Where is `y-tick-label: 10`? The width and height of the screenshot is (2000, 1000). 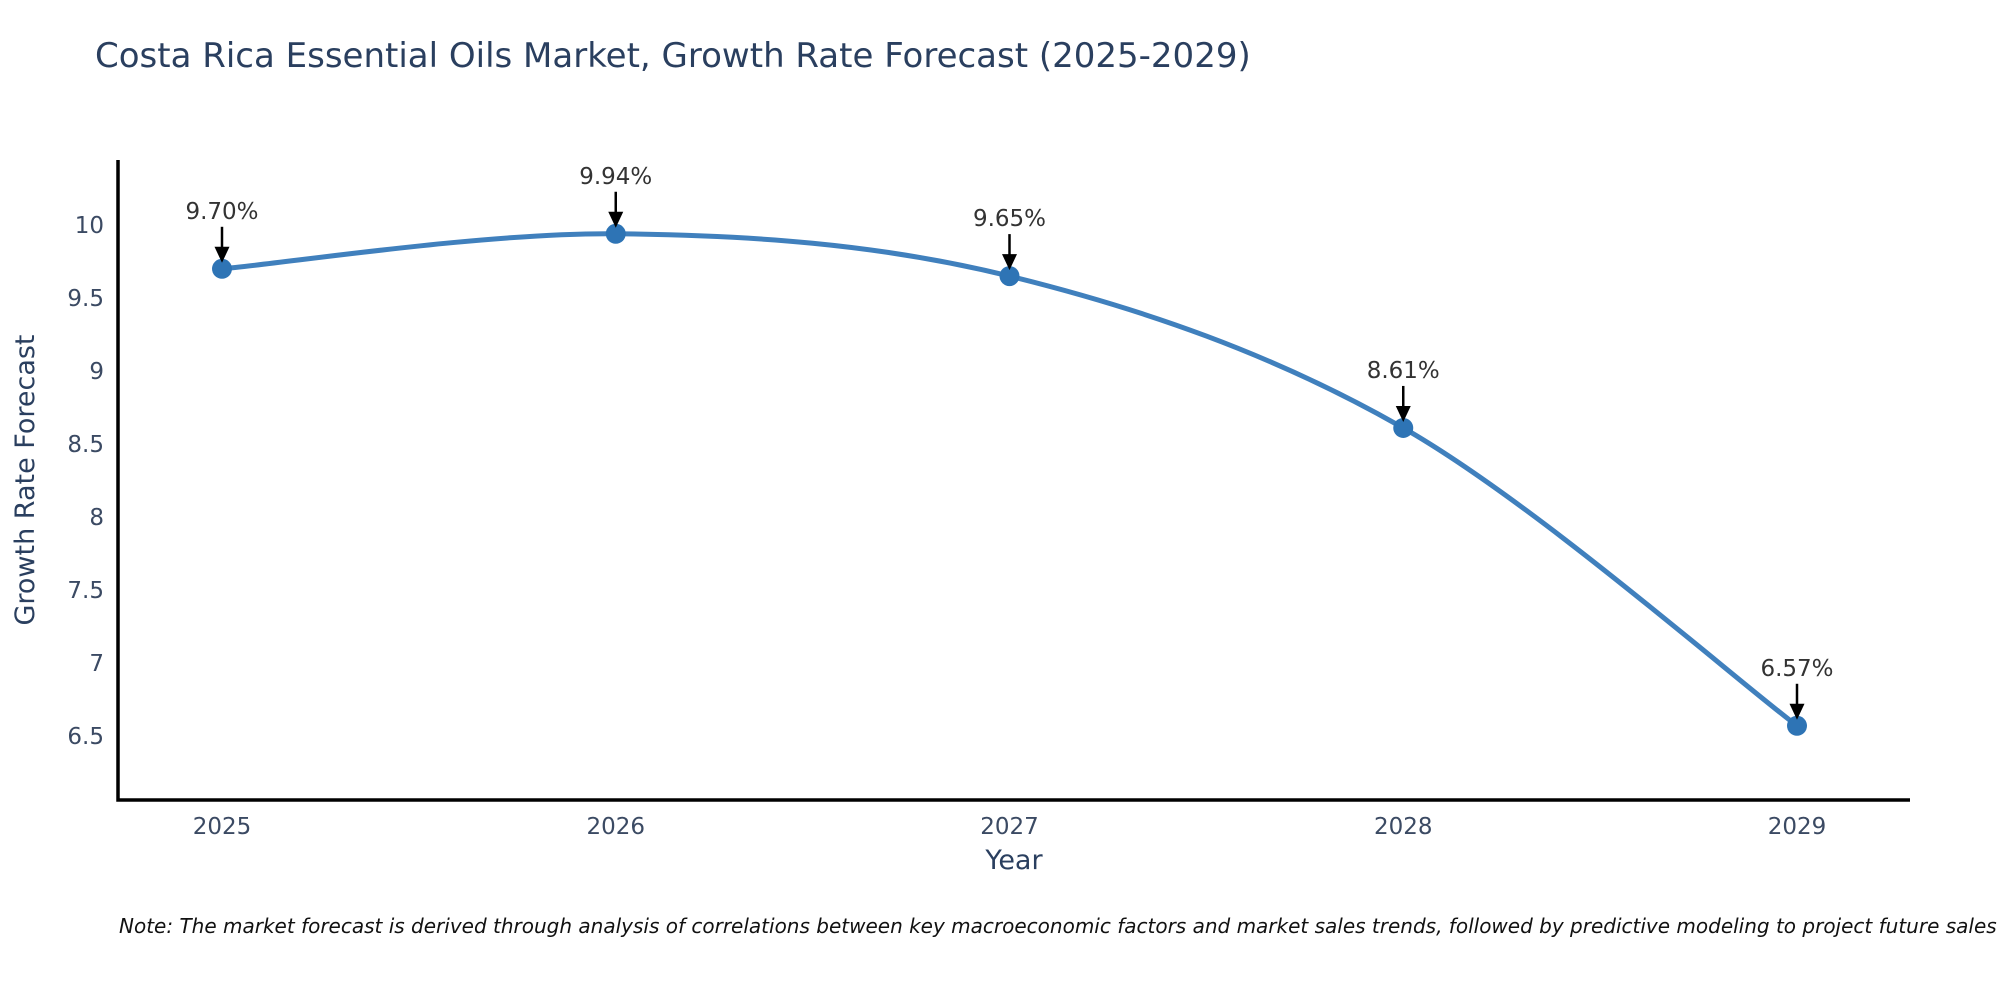
y-tick-label: 10 is located at coordinates (89, 226).